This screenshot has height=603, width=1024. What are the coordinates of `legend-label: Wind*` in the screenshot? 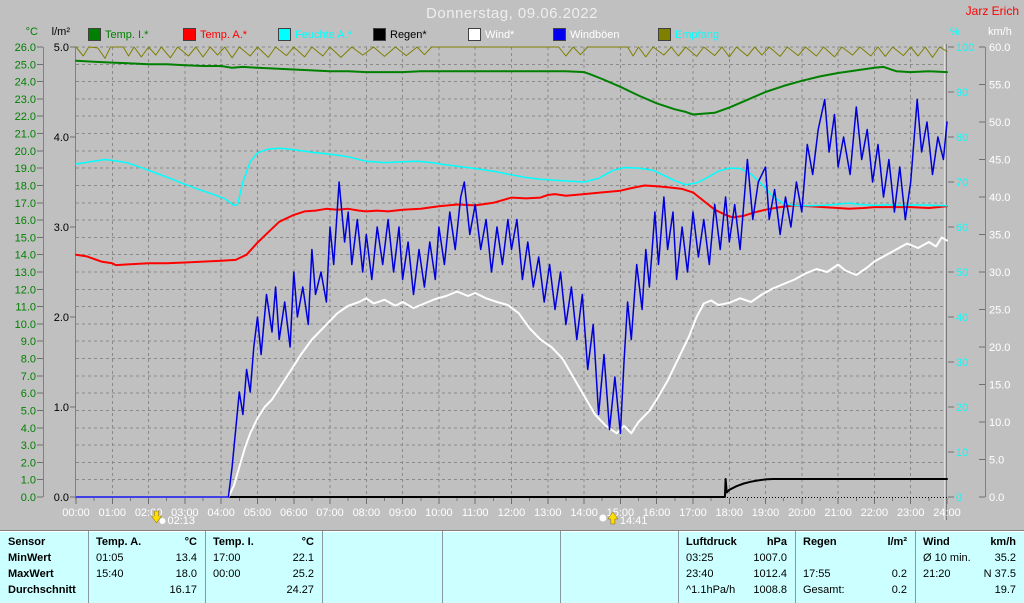 It's located at (500, 34).